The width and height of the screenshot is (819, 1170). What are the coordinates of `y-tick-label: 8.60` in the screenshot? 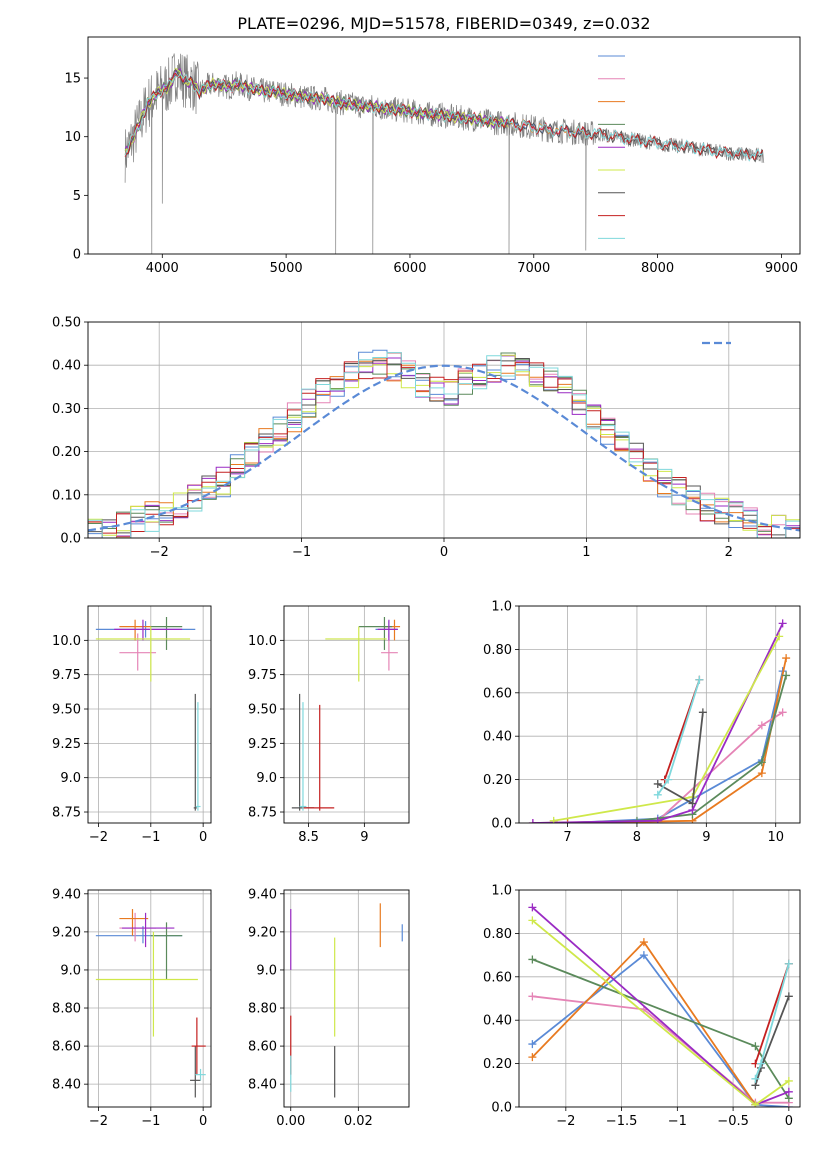 It's located at (262, 1047).